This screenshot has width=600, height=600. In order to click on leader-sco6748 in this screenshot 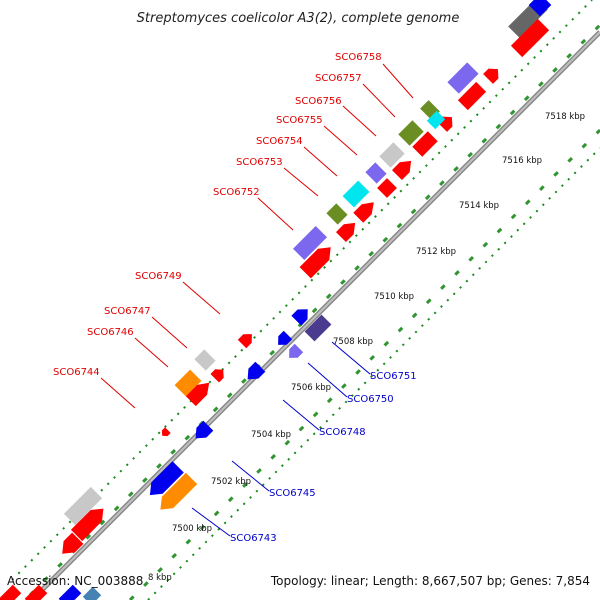, I will do `click(301, 415)`.